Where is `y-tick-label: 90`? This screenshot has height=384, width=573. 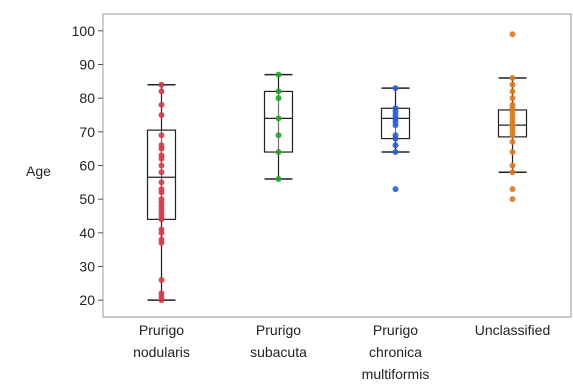 y-tick-label: 90 is located at coordinates (87, 65).